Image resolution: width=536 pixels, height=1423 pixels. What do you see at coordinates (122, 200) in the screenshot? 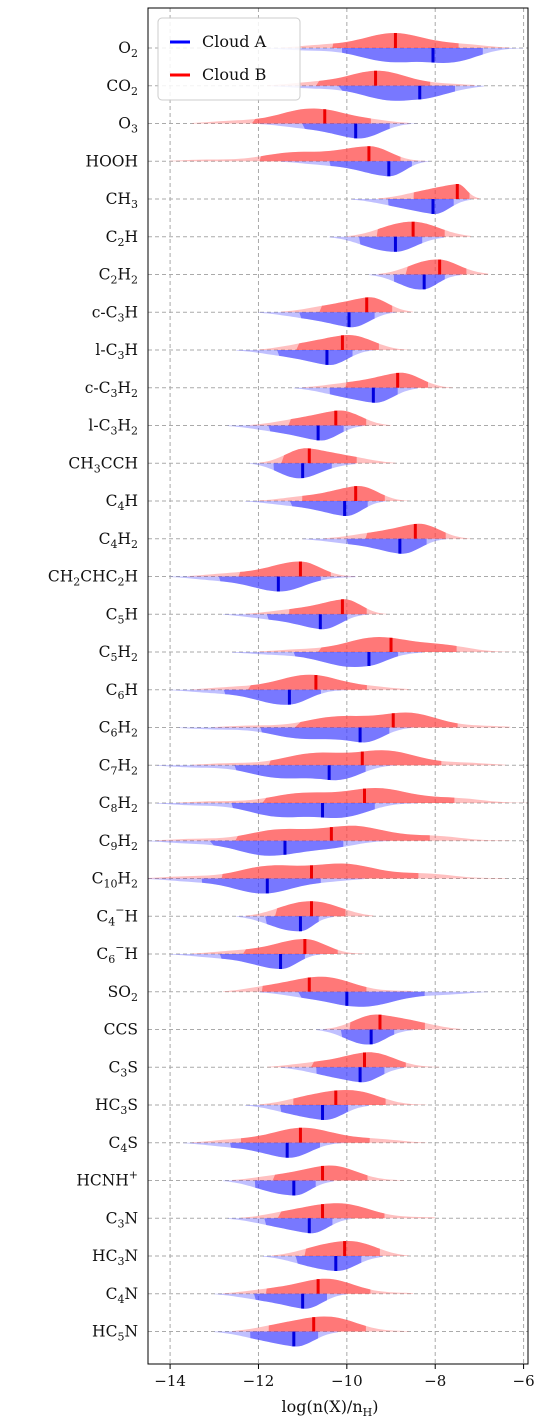
I see `species-label: CH3` at bounding box center [122, 200].